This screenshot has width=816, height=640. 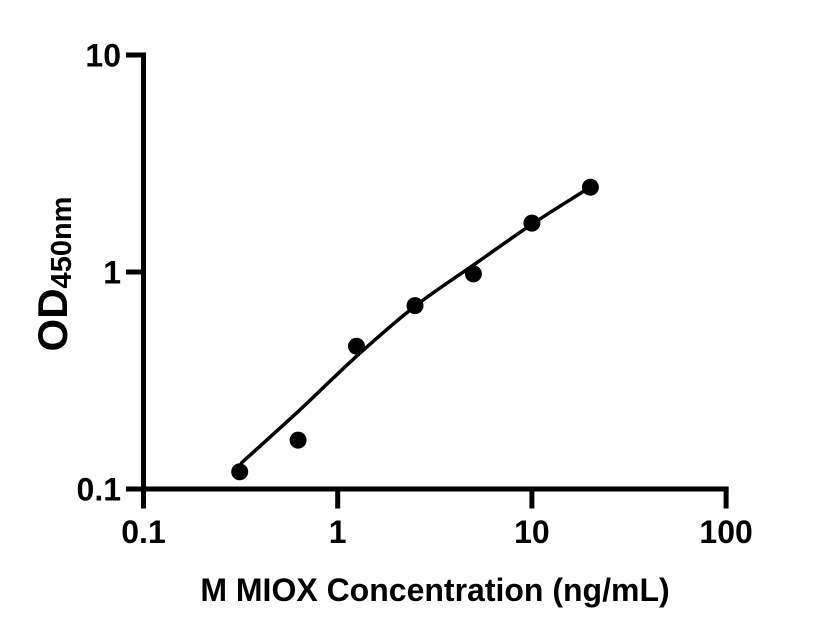 What do you see at coordinates (532, 532) in the screenshot?
I see `x-tick-label: 10` at bounding box center [532, 532].